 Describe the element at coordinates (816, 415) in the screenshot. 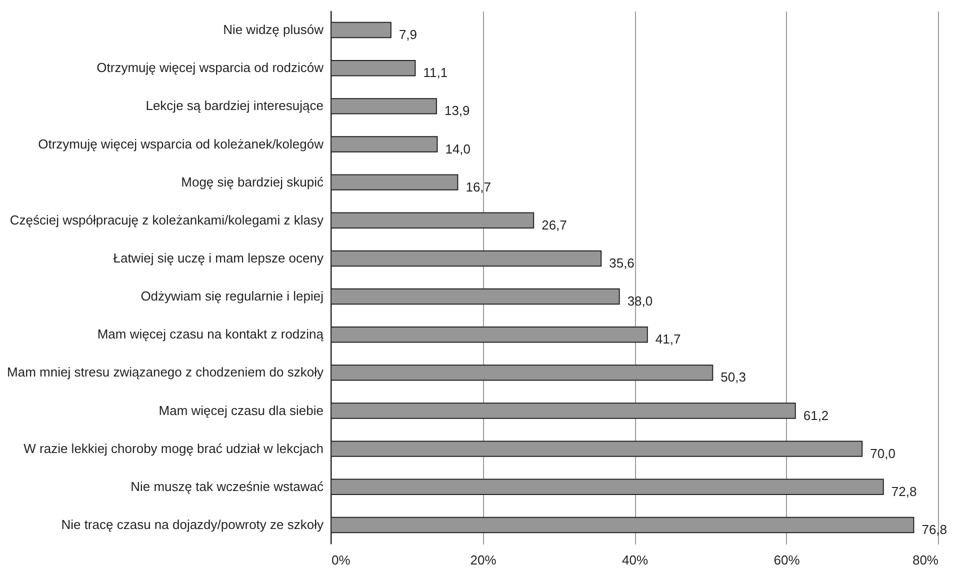

I see `data-label: 61,2` at that location.